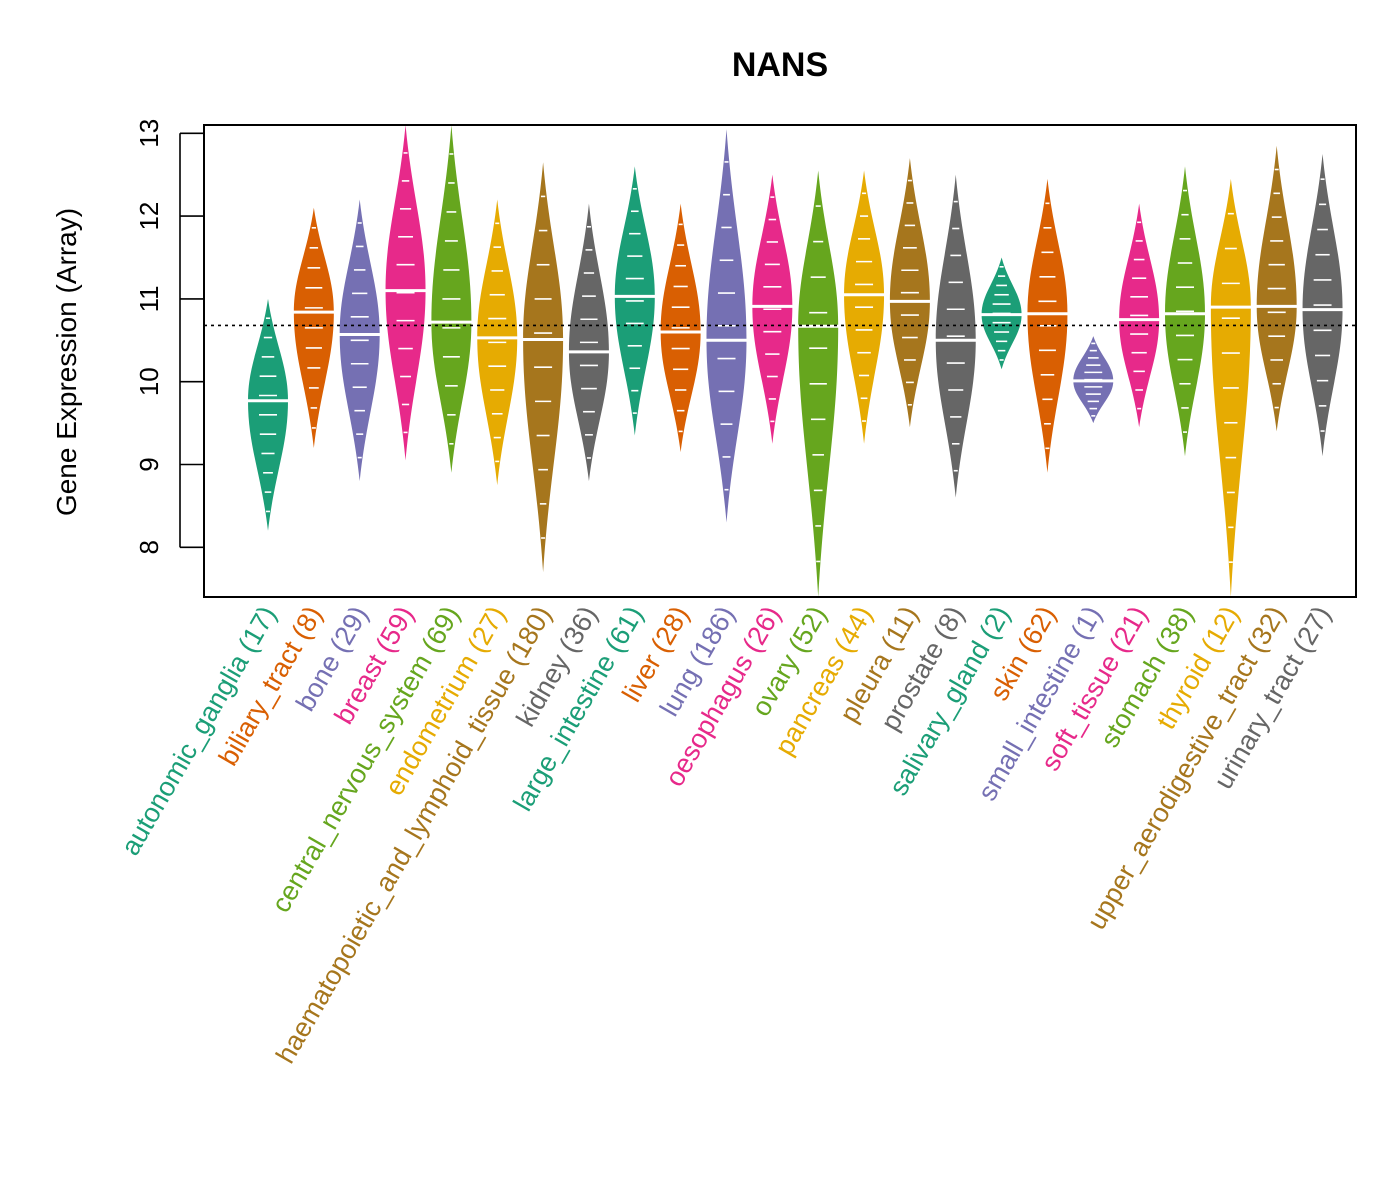 The height and width of the screenshot is (1200, 1400). I want to click on y-tick-label: 9, so click(149, 464).